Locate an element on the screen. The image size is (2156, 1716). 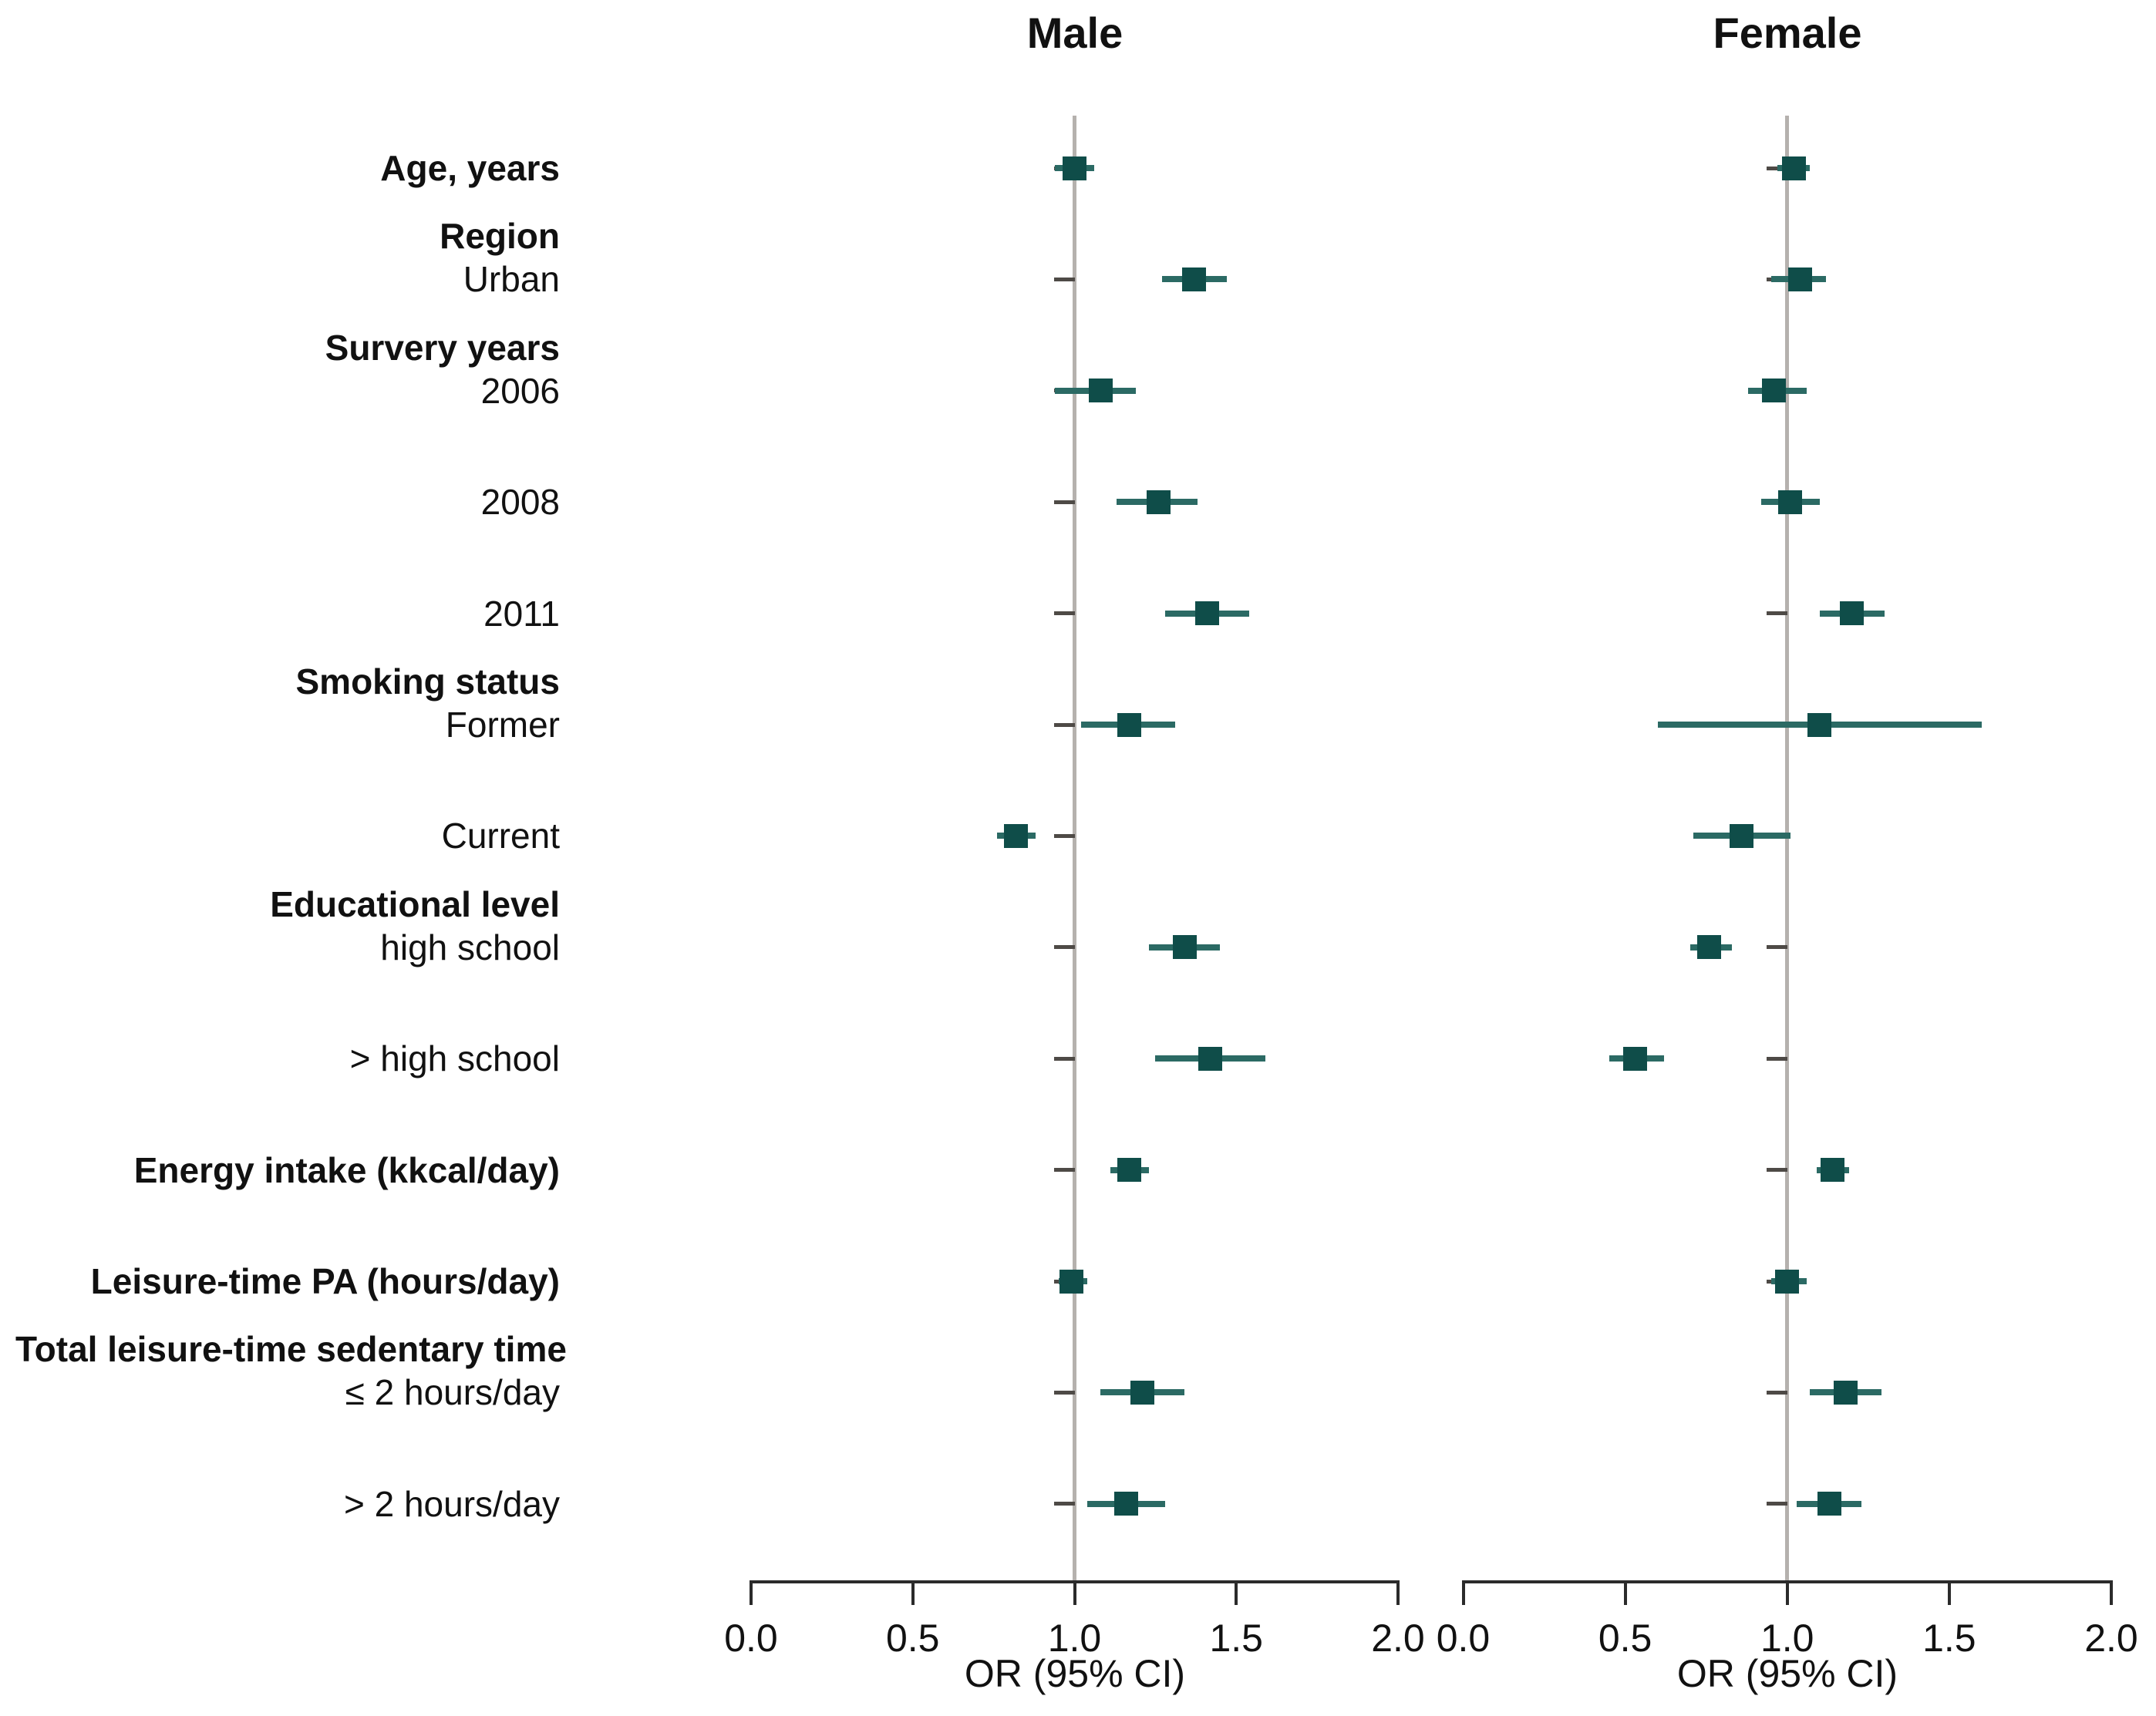
panel-title-male: Male is located at coordinates (1074, 33).